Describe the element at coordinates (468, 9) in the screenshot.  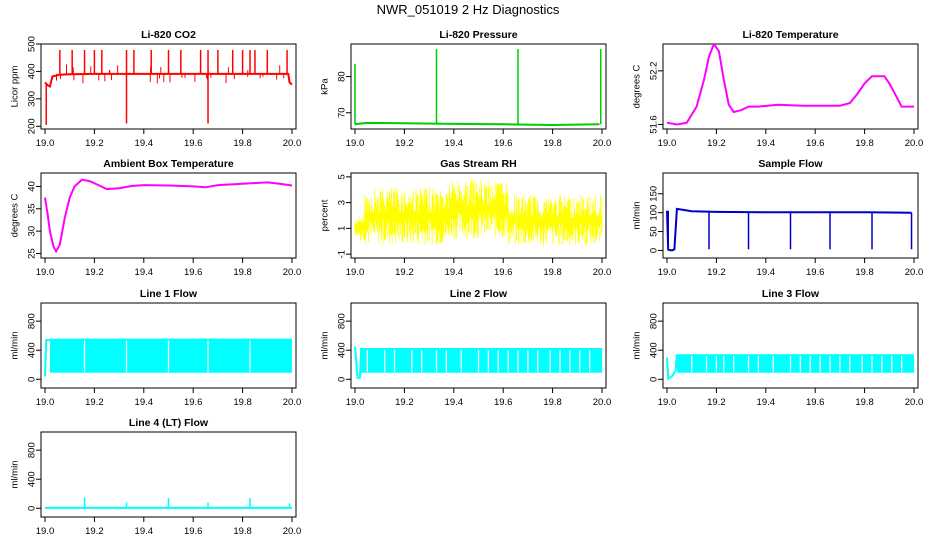
I see `page-title: NWR_051019 2 Hz Diagnostics` at that location.